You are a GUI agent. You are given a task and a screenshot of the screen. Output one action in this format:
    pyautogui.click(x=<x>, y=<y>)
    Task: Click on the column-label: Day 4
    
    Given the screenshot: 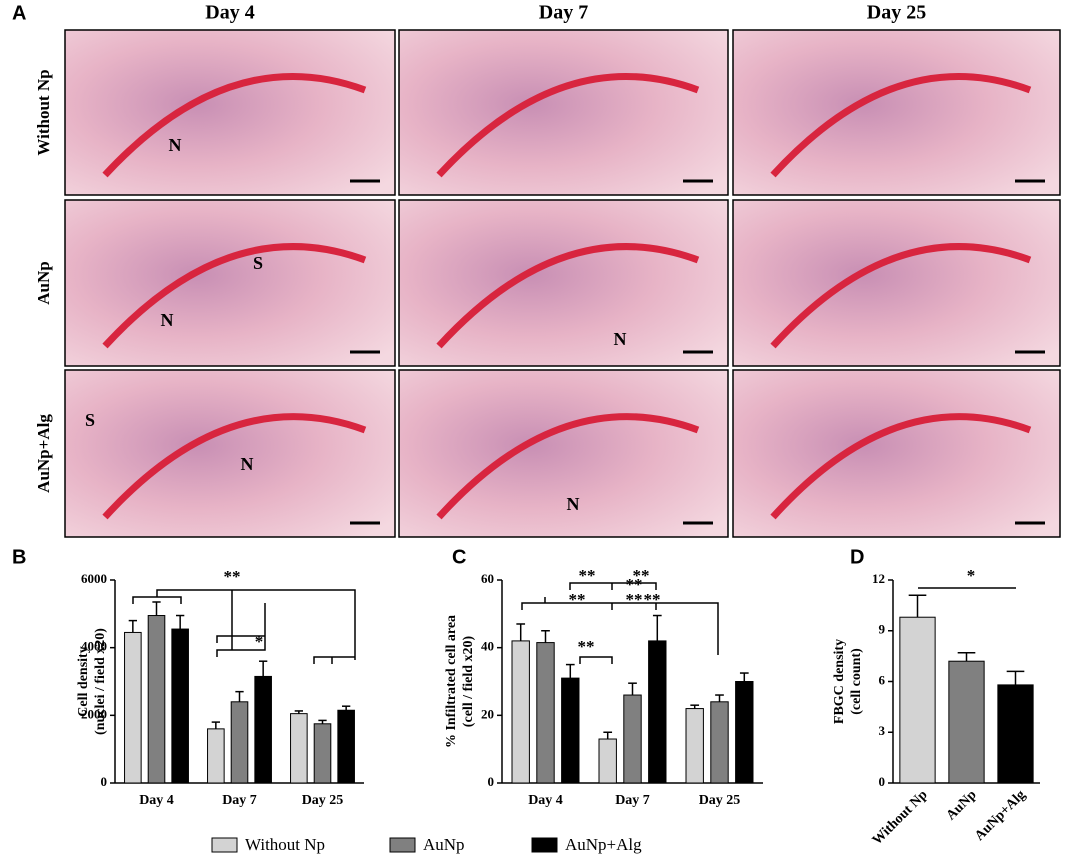 What is the action you would take?
    pyautogui.click(x=229, y=13)
    